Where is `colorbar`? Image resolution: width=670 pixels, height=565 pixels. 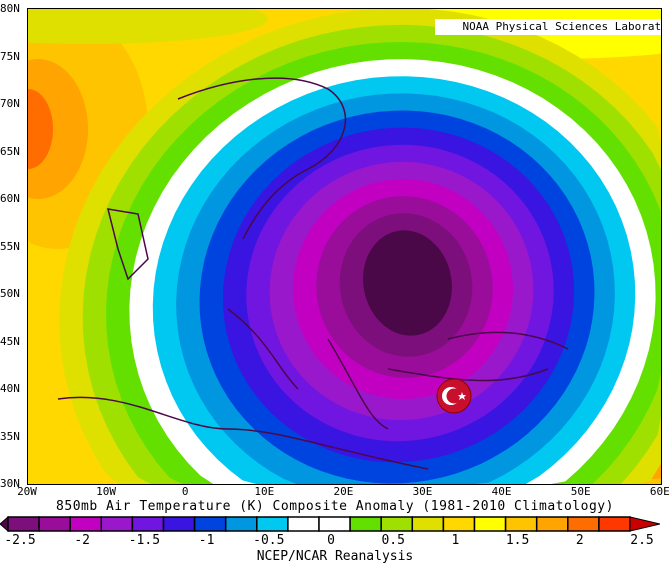
colorbar is located at coordinates (330, 524).